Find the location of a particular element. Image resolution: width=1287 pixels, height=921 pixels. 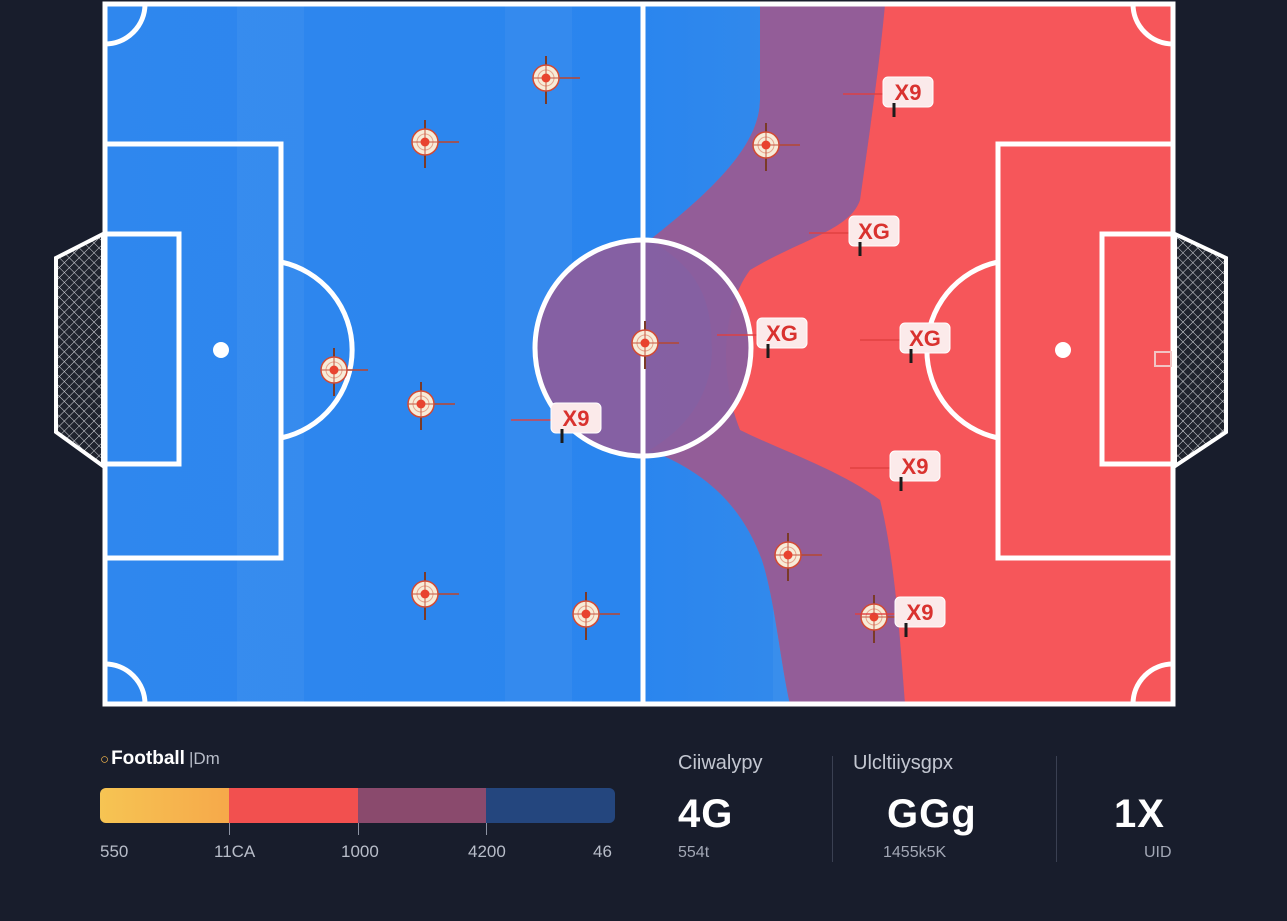

legend-gradient-bar is located at coordinates (357, 805).